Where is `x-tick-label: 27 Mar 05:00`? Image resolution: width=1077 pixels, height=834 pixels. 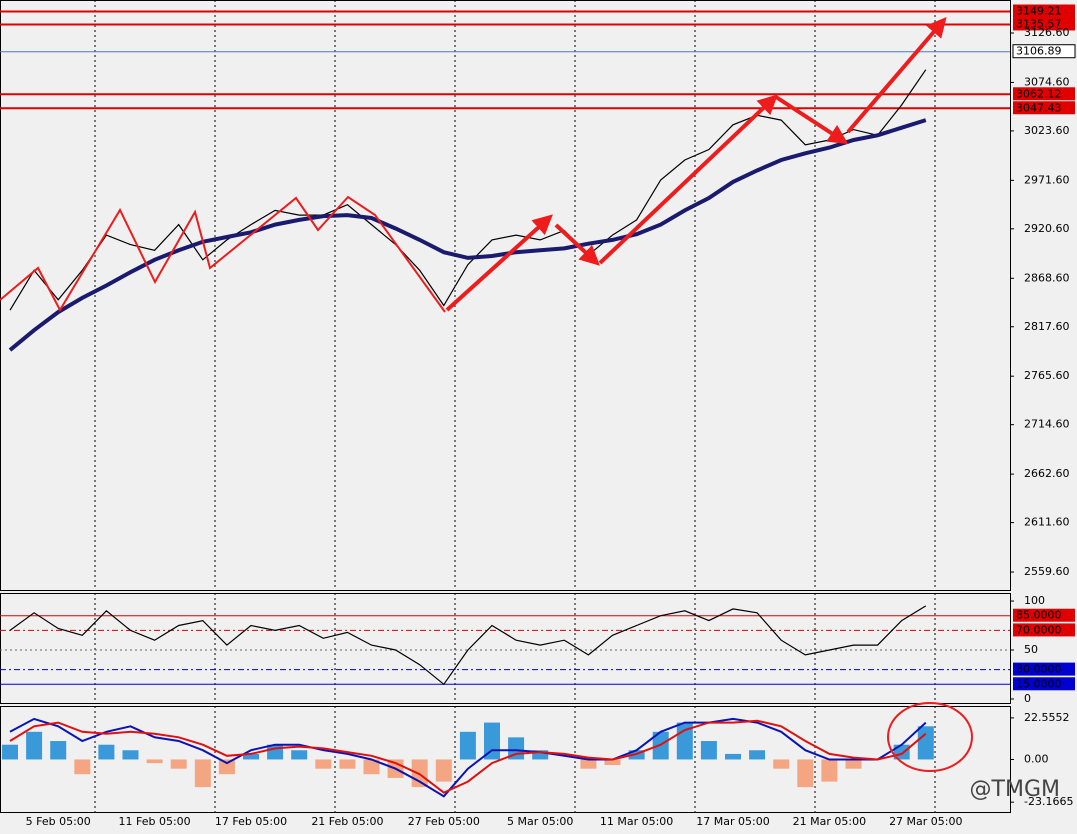 x-tick-label: 27 Mar 05:00 is located at coordinates (925, 821).